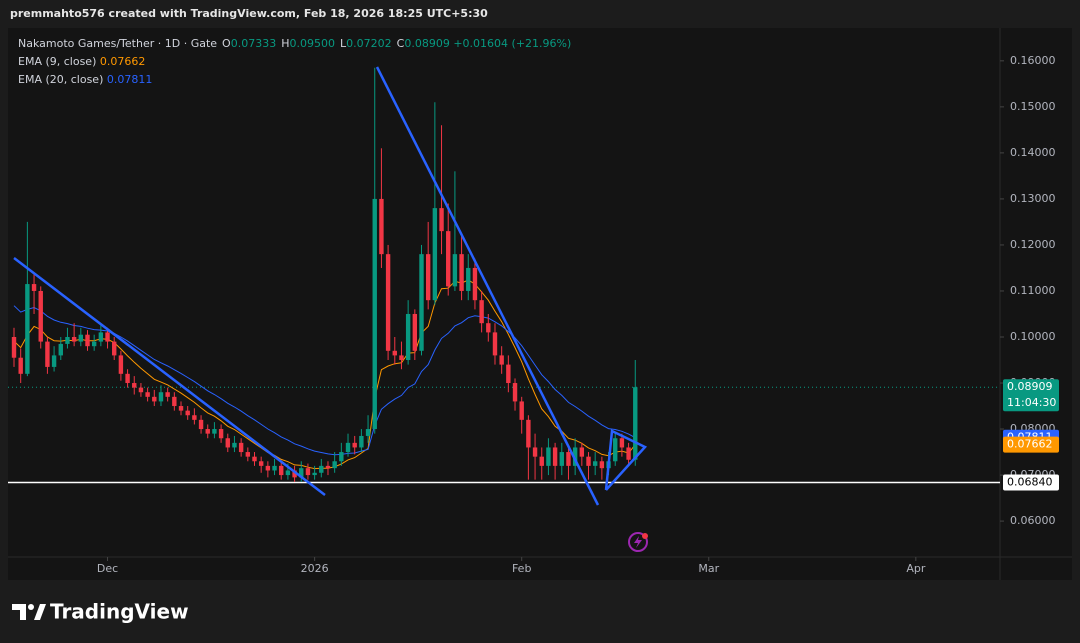  Describe the element at coordinates (129, 79) in the screenshot. I see `indicator-value: 0.07811` at that location.